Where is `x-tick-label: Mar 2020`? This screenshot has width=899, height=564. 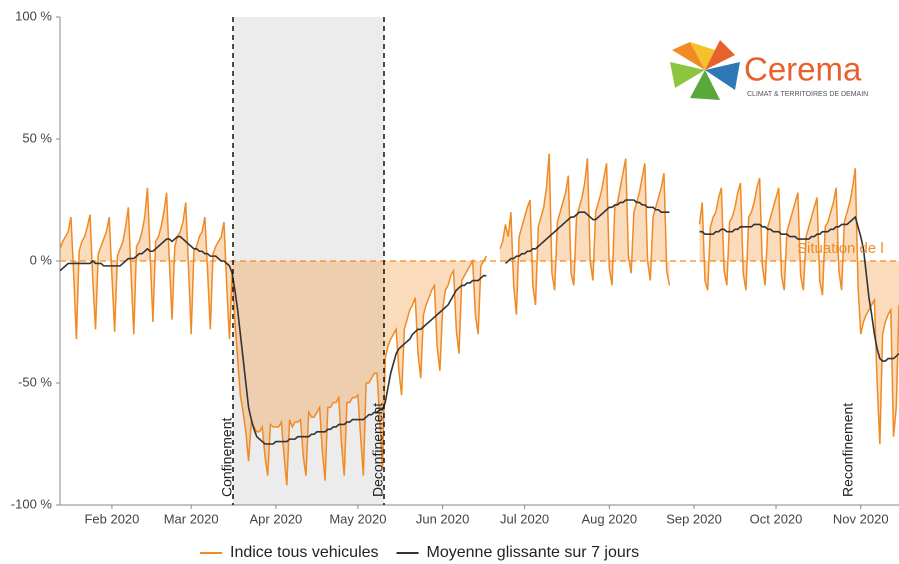 x-tick-label: Mar 2020 is located at coordinates (191, 518).